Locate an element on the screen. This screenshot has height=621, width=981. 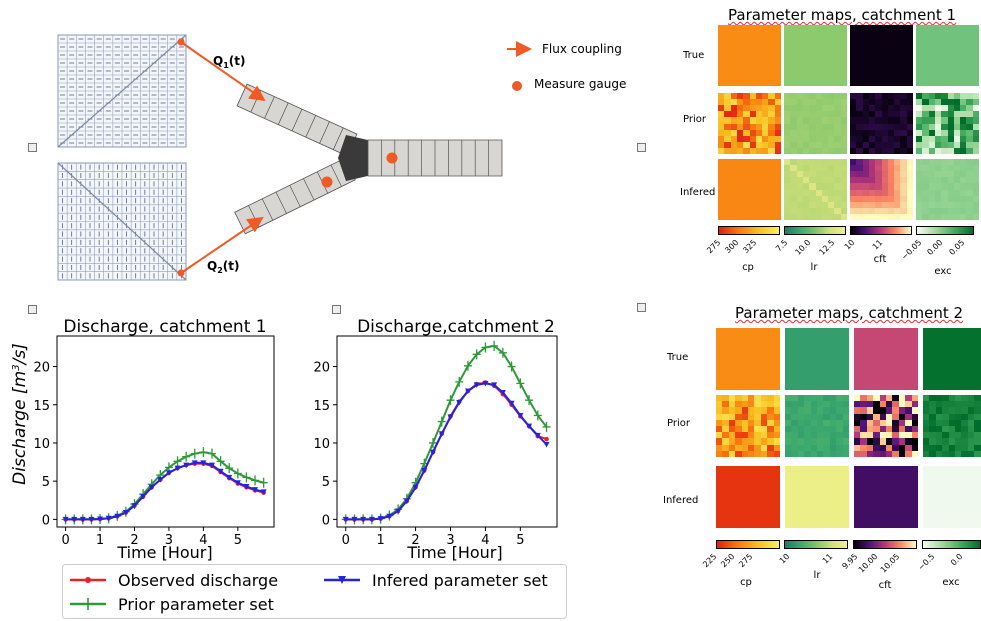
map-cell-cft is located at coordinates (886, 426).